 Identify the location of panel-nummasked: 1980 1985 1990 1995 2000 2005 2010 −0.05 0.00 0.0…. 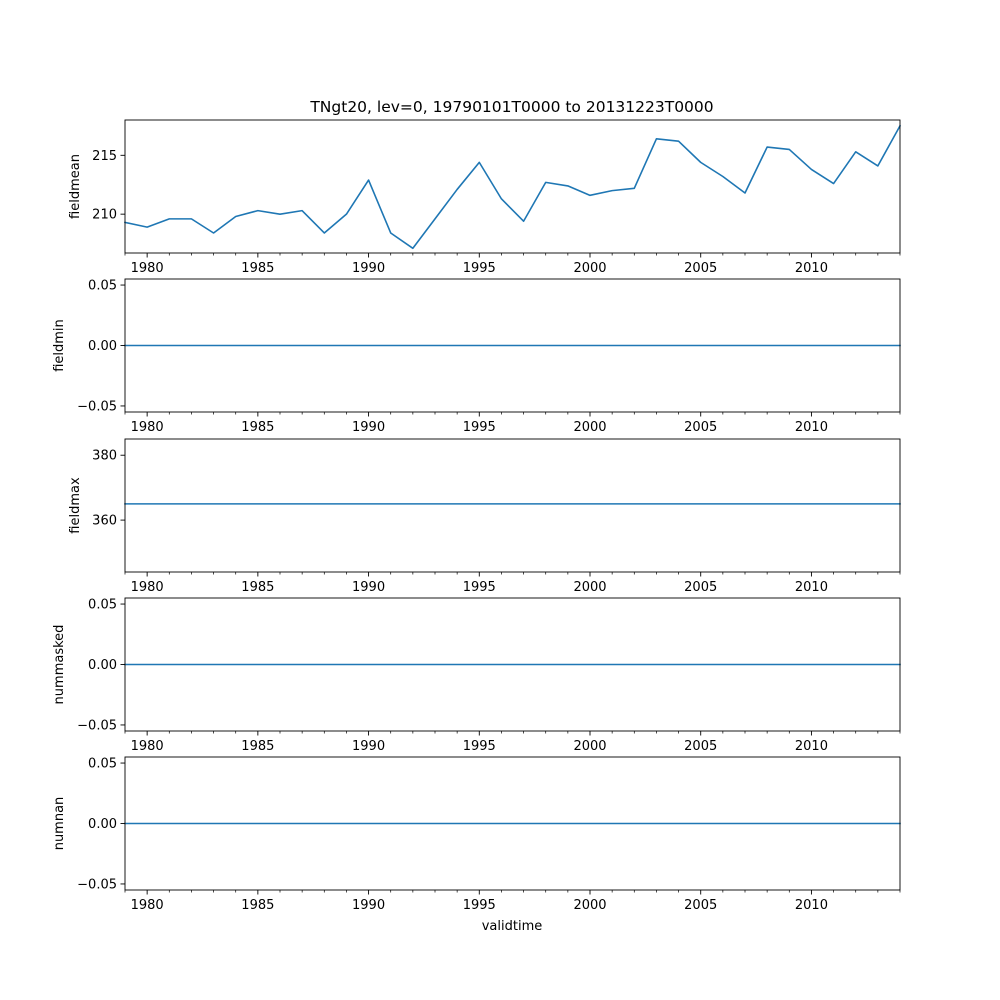
(476, 676).